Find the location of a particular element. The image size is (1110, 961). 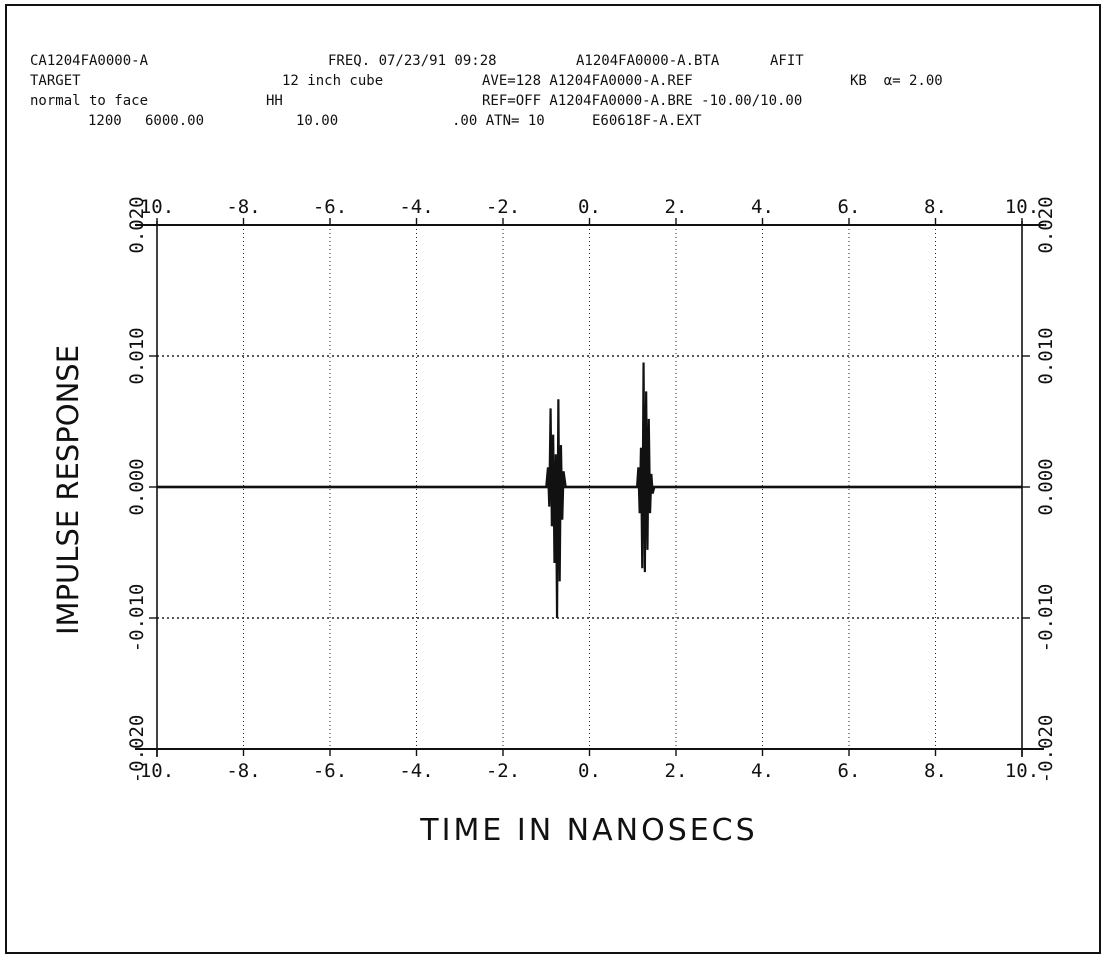

header-text: FREQ. 07/23/91 09:28 is located at coordinates (412, 61).